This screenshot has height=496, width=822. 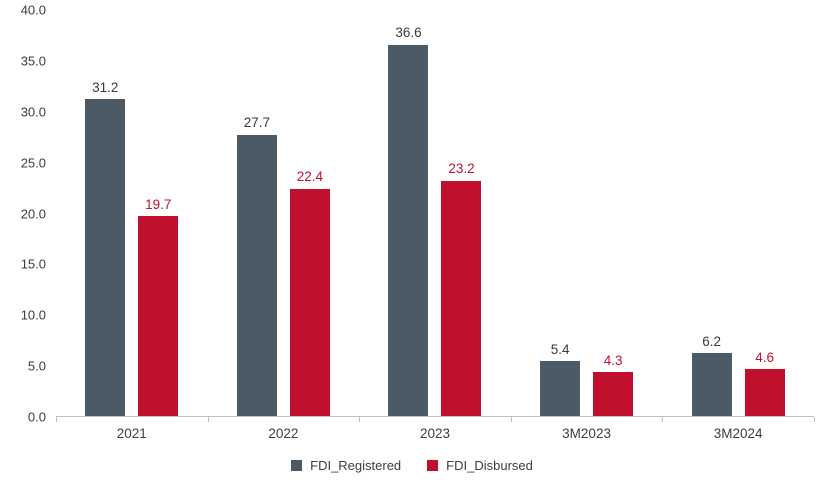 What do you see at coordinates (33, 264) in the screenshot?
I see `y-tick-label: 15.0` at bounding box center [33, 264].